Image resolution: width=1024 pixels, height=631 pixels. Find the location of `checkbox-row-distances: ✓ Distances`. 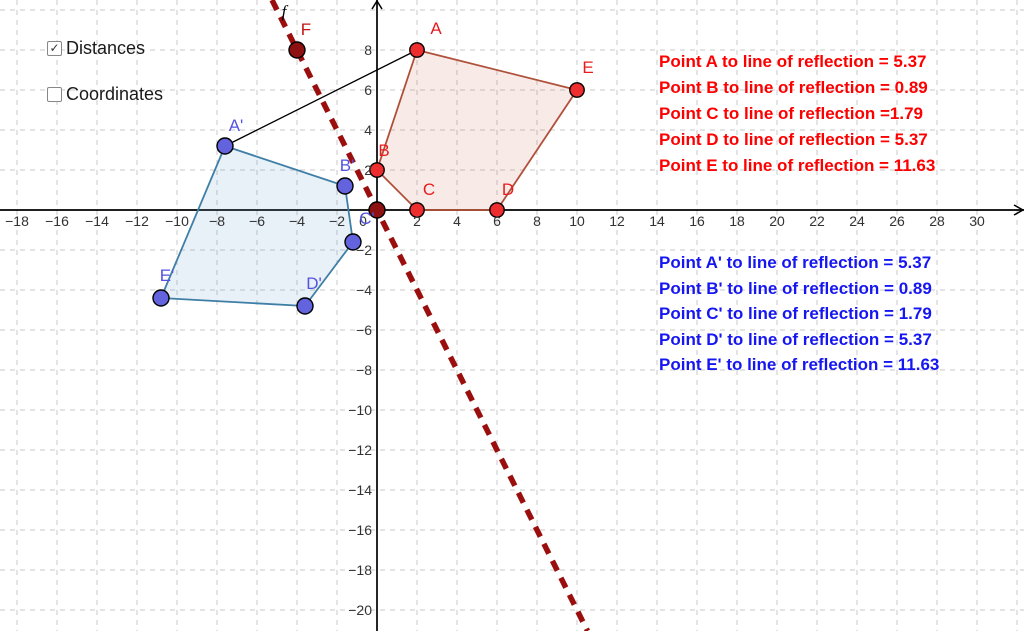

checkbox-row-distances: ✓ Distances is located at coordinates (96, 48).